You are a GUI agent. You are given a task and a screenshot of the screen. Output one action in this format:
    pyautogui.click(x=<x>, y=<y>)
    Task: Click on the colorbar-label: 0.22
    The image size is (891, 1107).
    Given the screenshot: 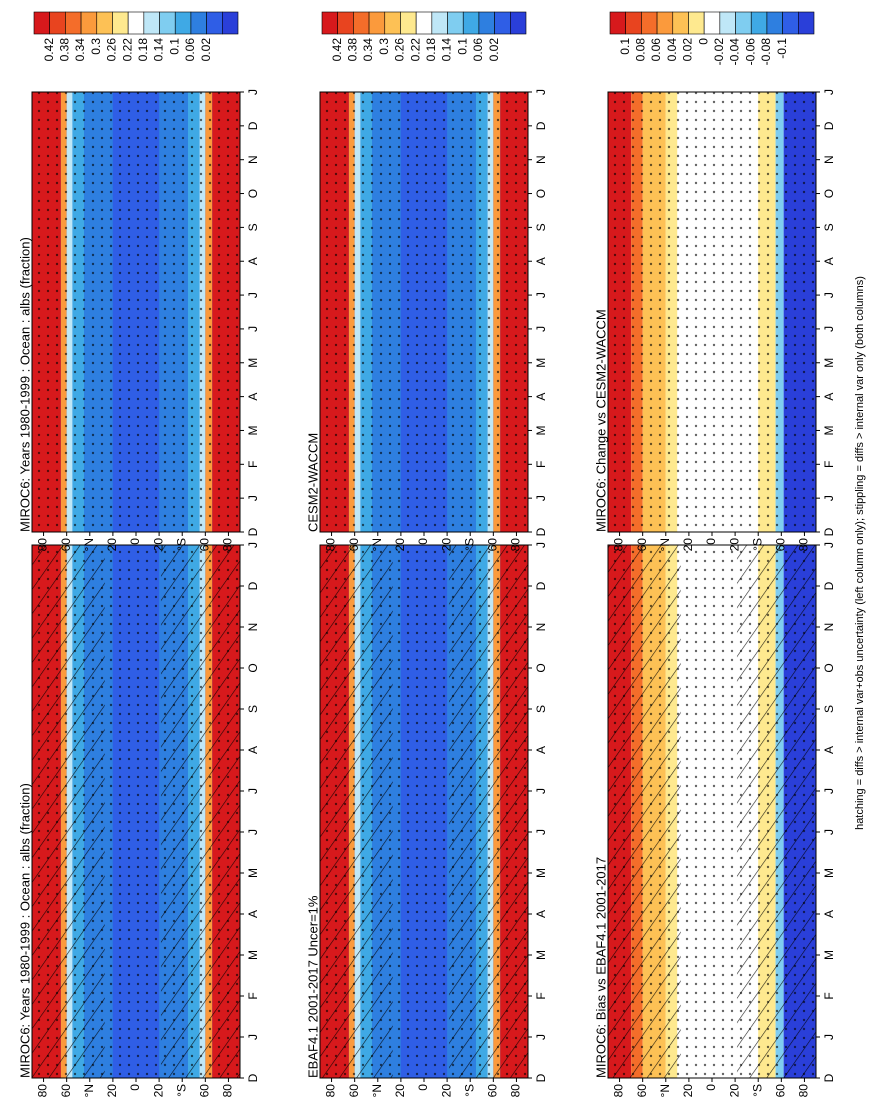 What is the action you would take?
    pyautogui.click(x=415, y=50)
    